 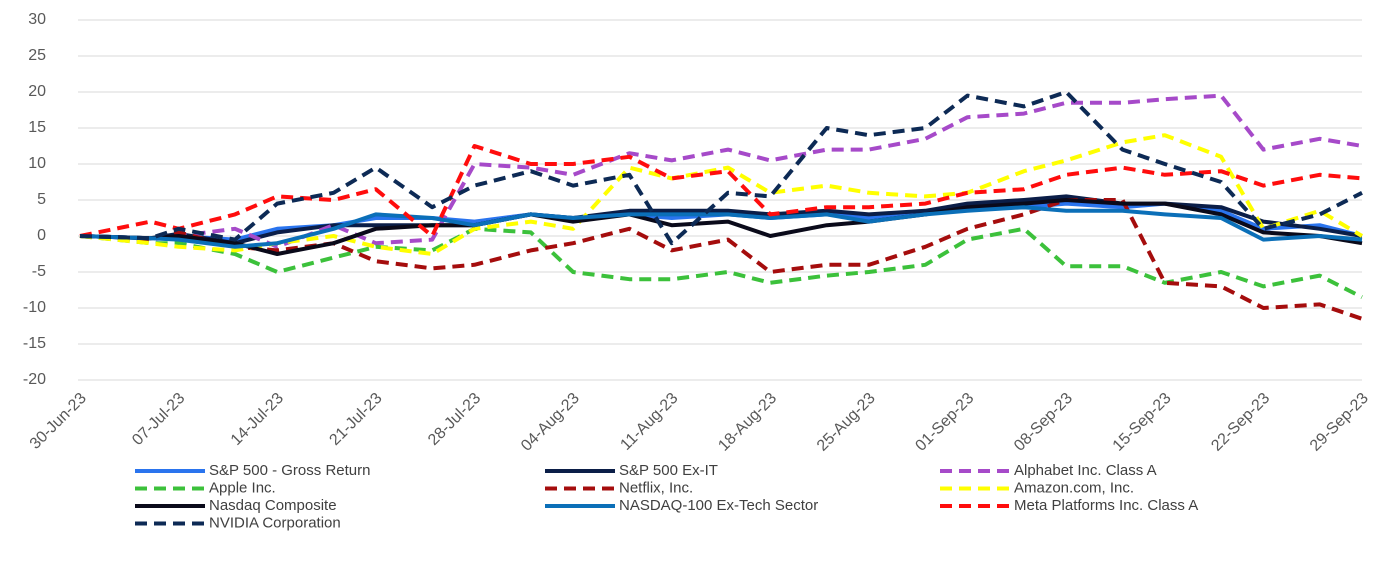 What do you see at coordinates (1339, 422) in the screenshot?
I see `x-tick-label: 29-Sep-23` at bounding box center [1339, 422].